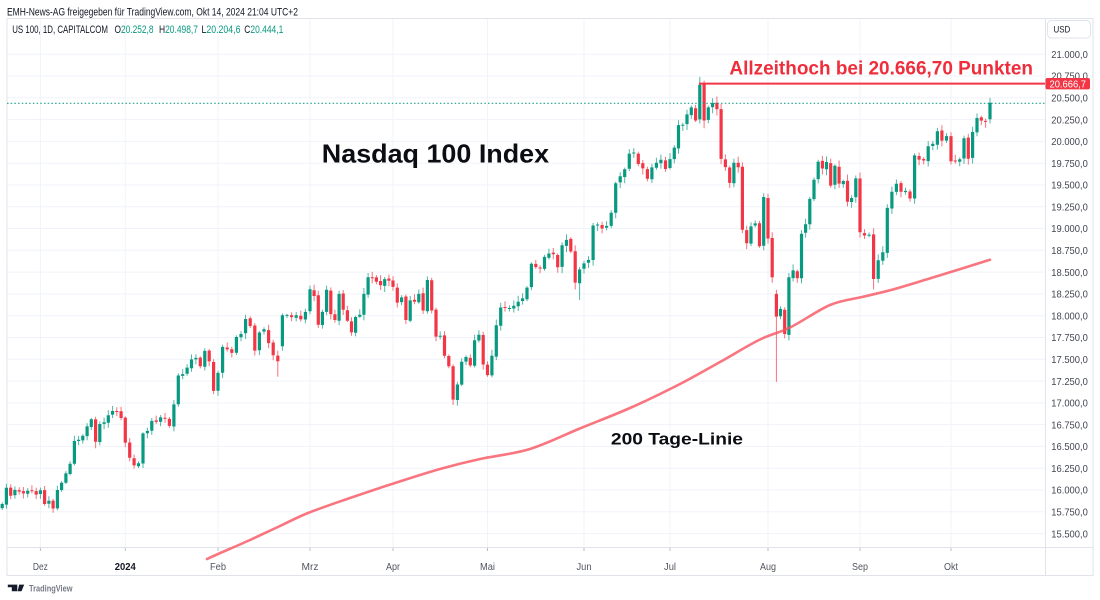 This screenshot has width=1100, height=600. What do you see at coordinates (1069, 382) in the screenshot?
I see `svg-text: 17.250,0` at bounding box center [1069, 382].